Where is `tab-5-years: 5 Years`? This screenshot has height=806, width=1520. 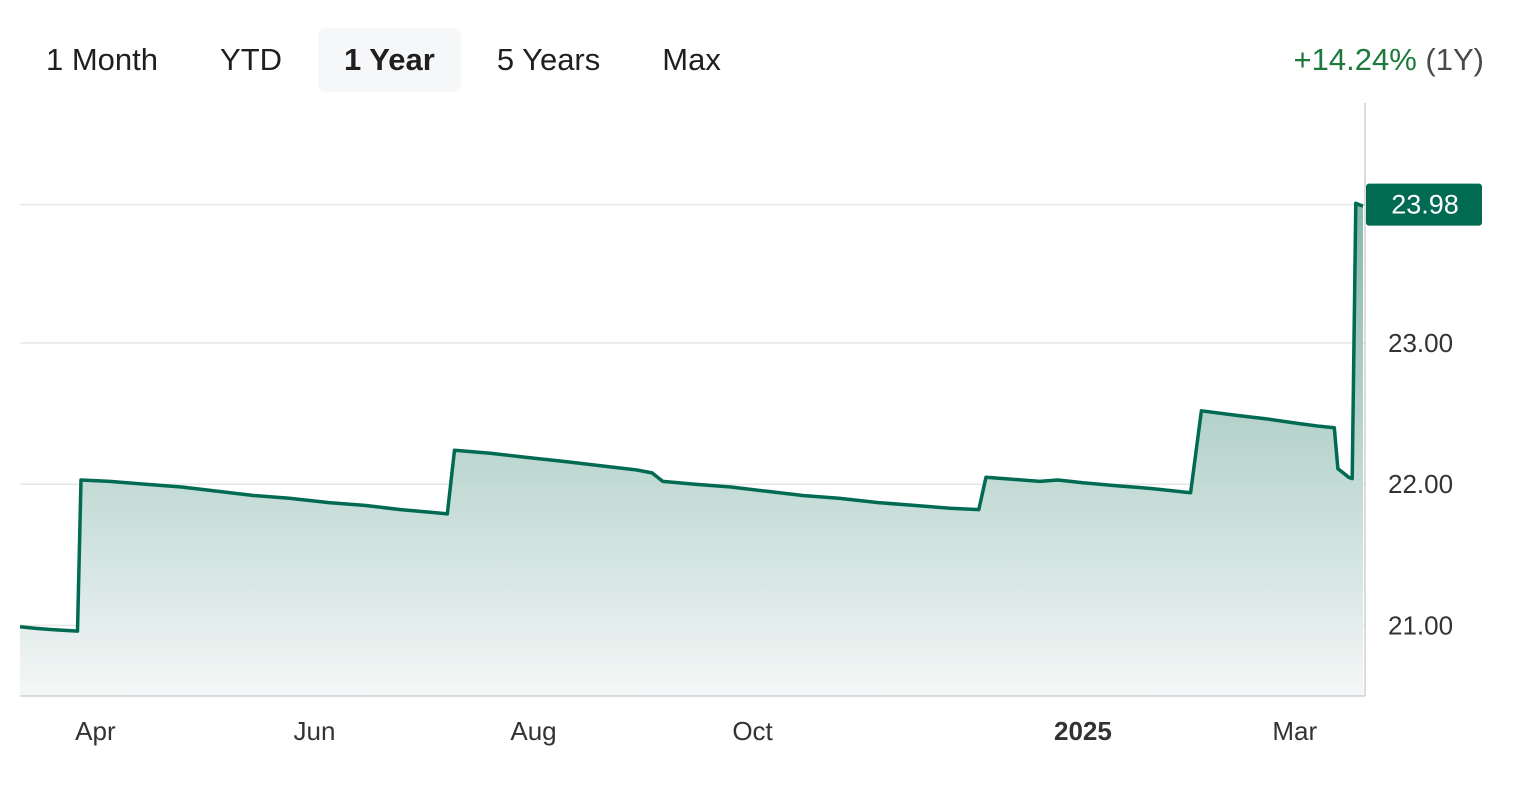 tab-5-years: 5 Years is located at coordinates (548, 59).